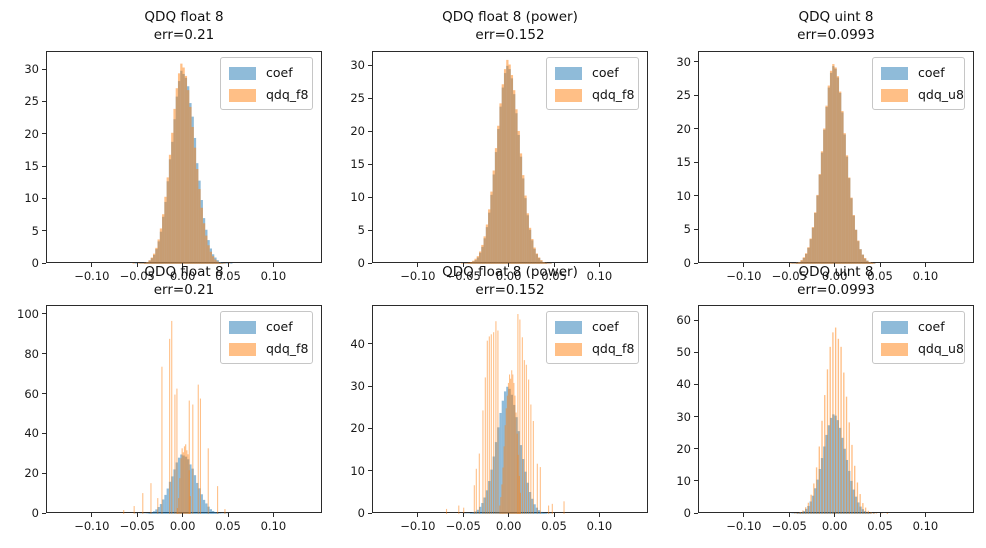 This screenshot has width=986, height=548. I want to click on y-tick-label: 25, so click(357, 98).